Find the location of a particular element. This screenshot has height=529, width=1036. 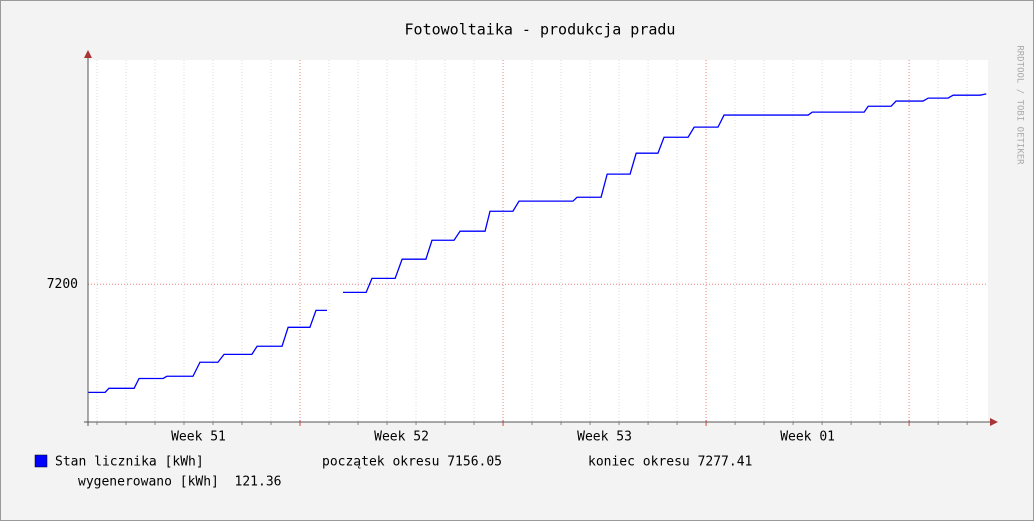

x-arrow is located at coordinates (994, 422).